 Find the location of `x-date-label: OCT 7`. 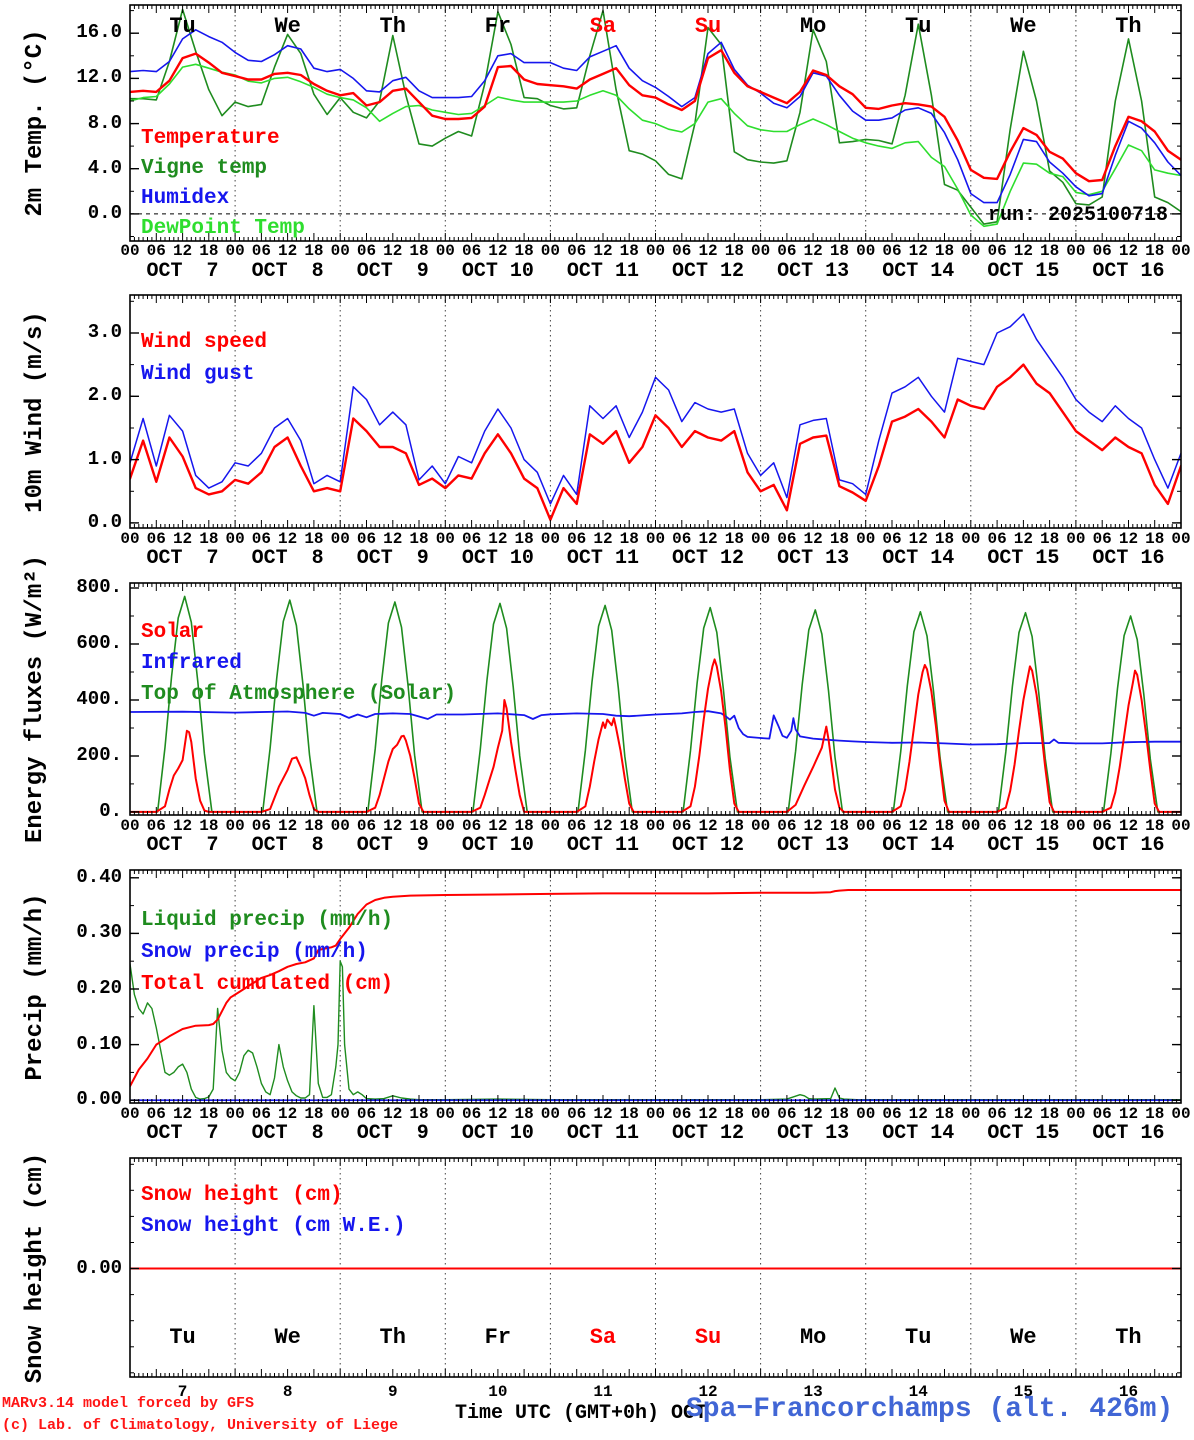

x-date-label: OCT 7 is located at coordinates (182, 845).